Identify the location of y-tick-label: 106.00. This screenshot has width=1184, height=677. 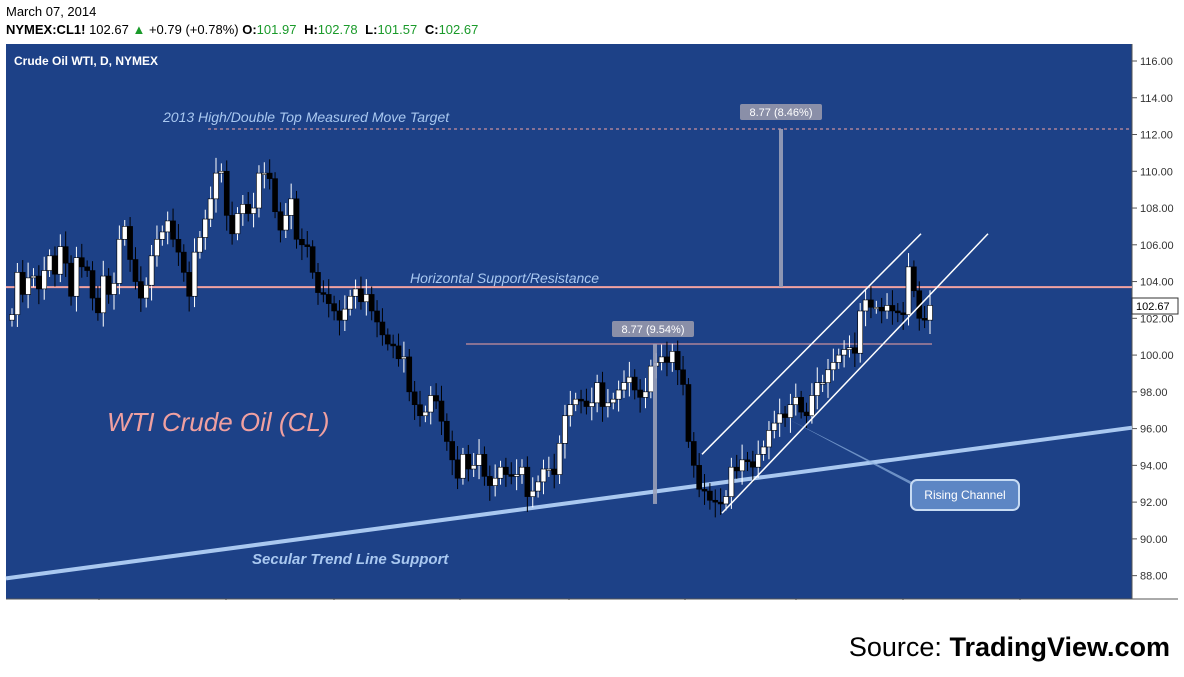
(1157, 246).